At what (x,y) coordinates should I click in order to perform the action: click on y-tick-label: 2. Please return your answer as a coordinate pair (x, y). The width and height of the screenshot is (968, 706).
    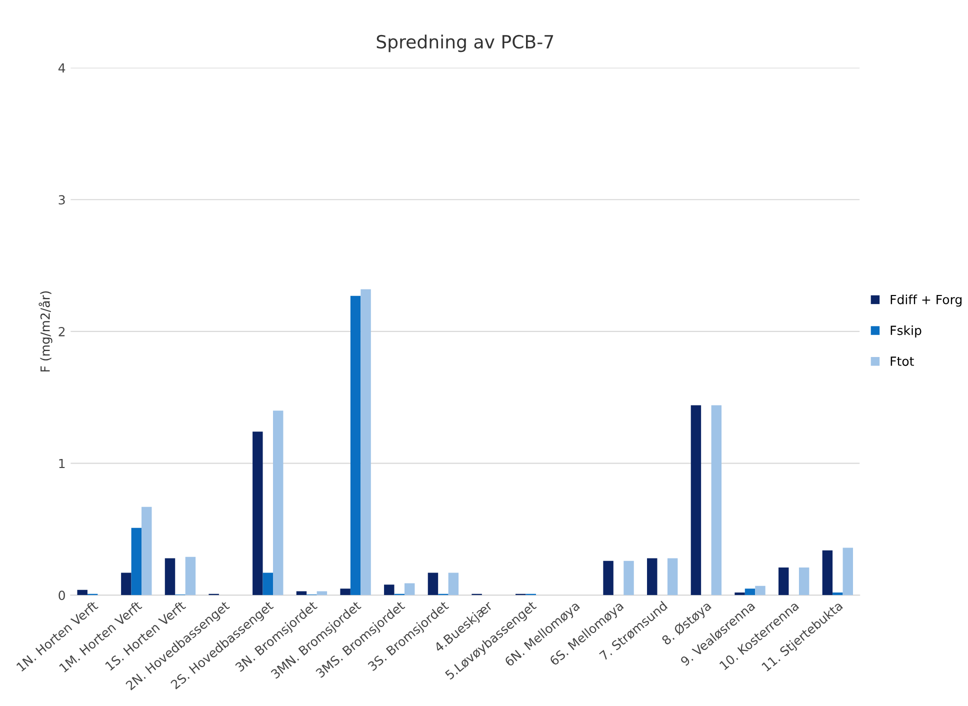
    Looking at the image, I should click on (61, 331).